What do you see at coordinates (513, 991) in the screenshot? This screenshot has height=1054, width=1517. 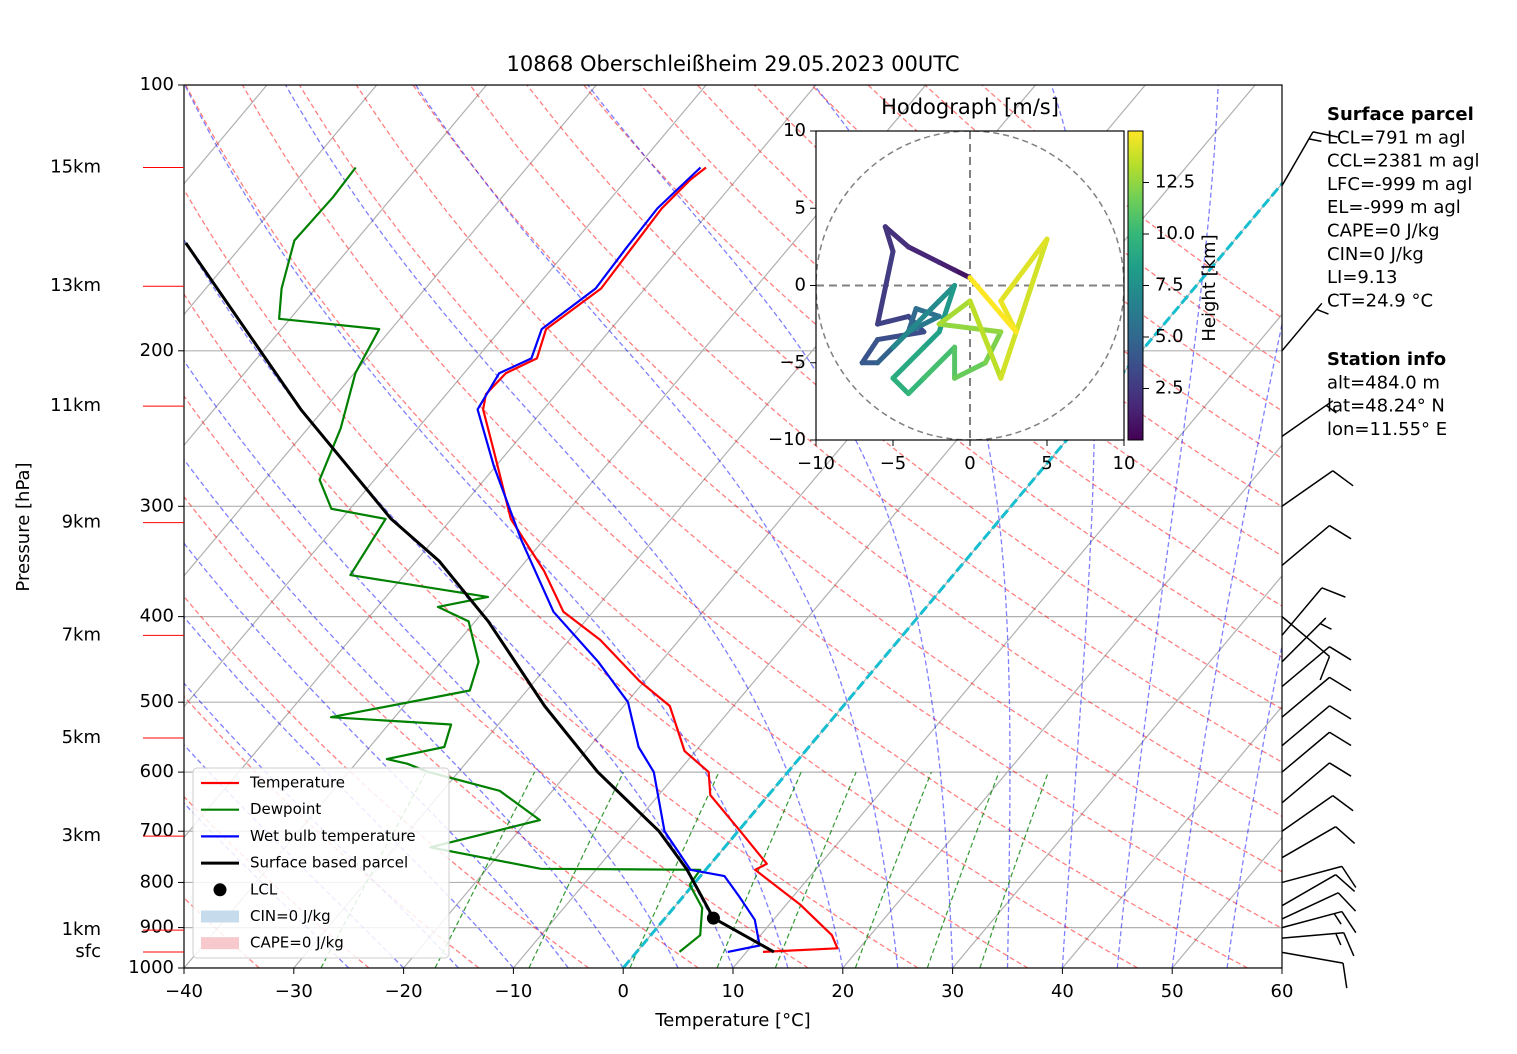 I see `x-tick-label: −10` at bounding box center [513, 991].